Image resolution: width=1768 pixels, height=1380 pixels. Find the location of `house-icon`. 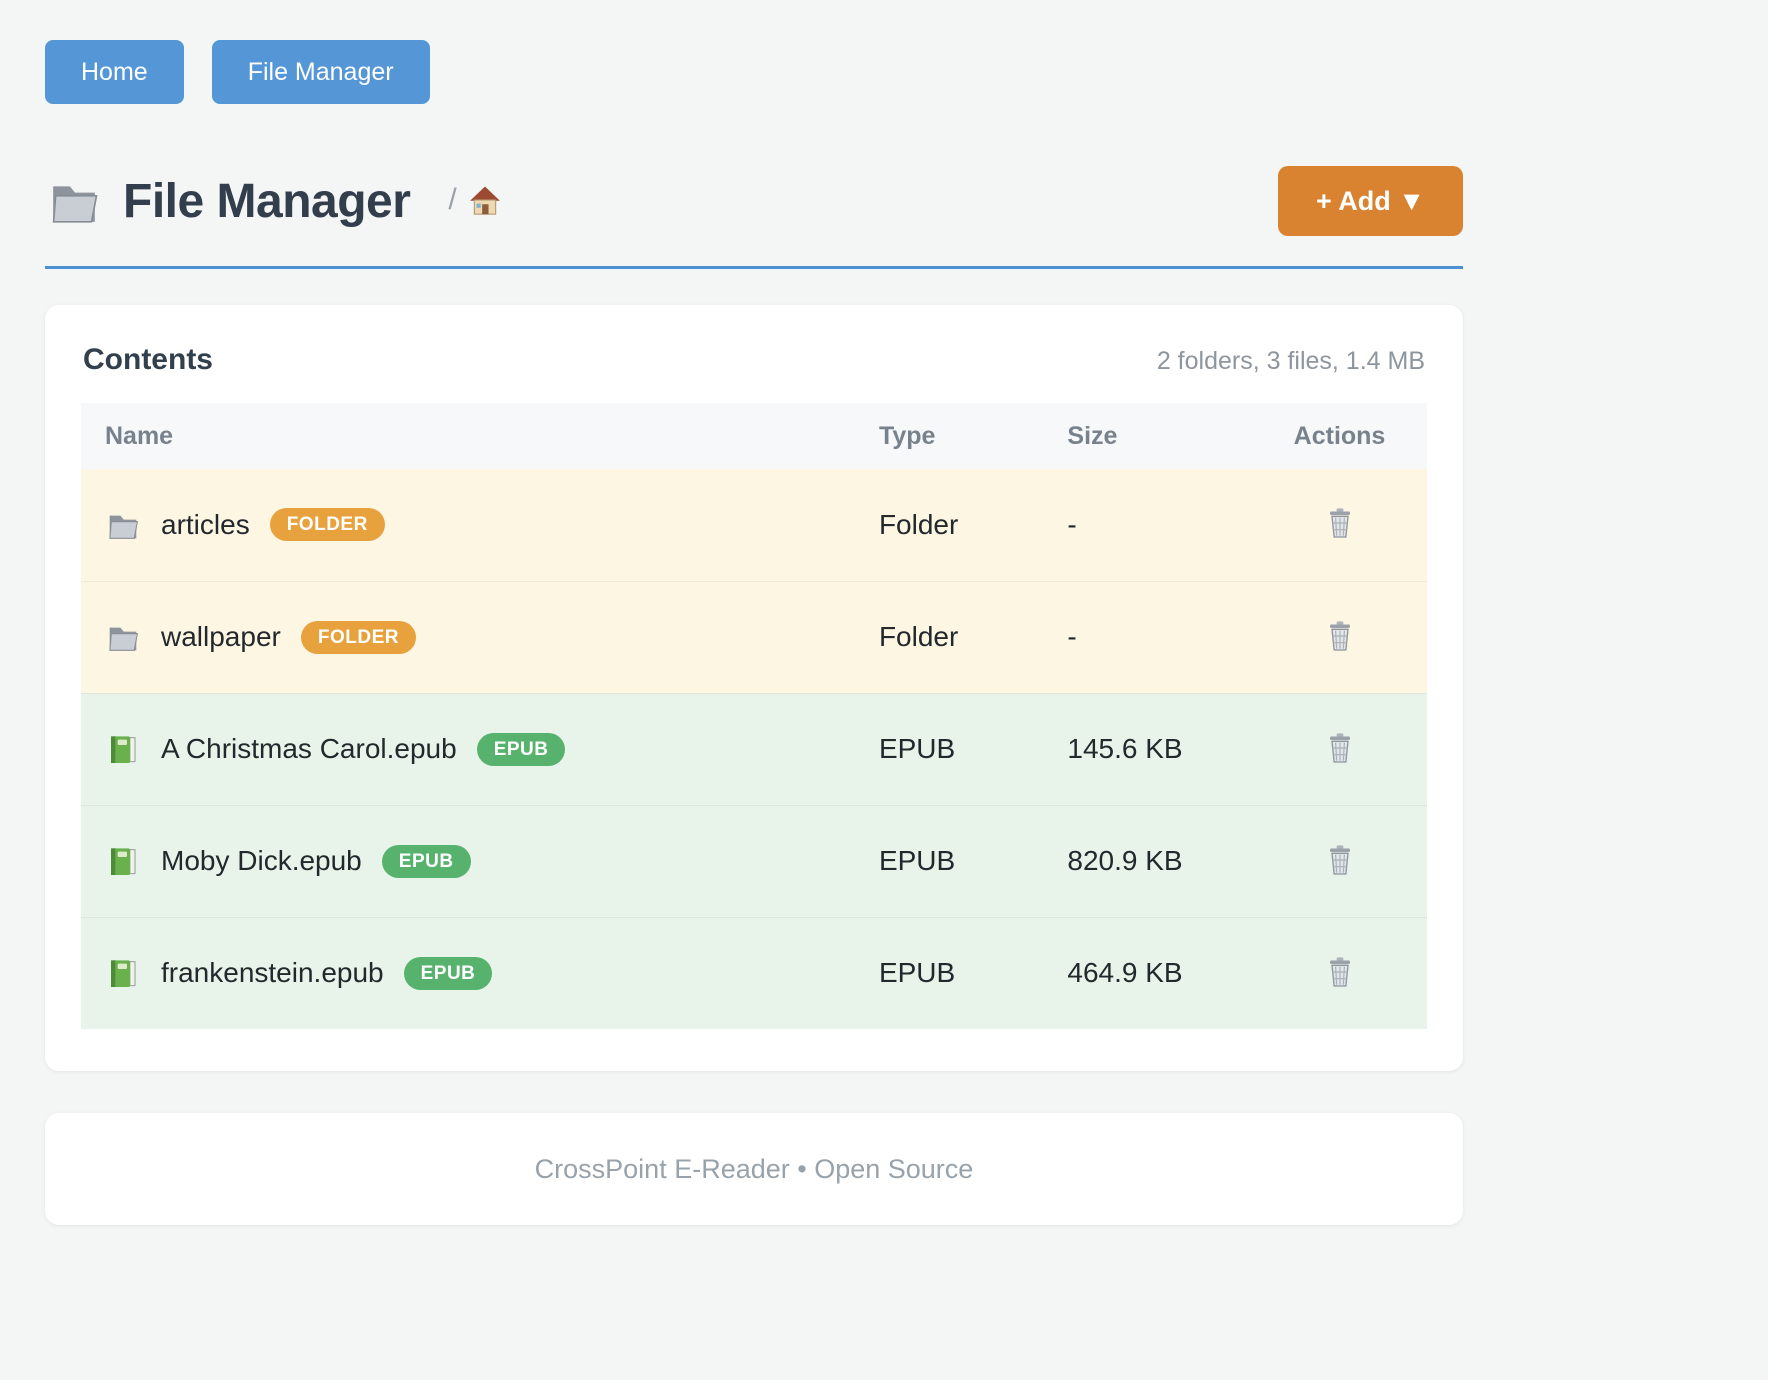

house-icon is located at coordinates (485, 200).